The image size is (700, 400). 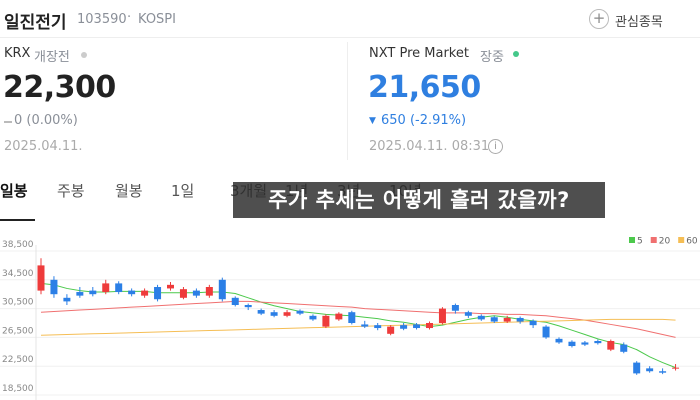 What do you see at coordinates (495, 146) in the screenshot?
I see `info-icon: i` at bounding box center [495, 146].